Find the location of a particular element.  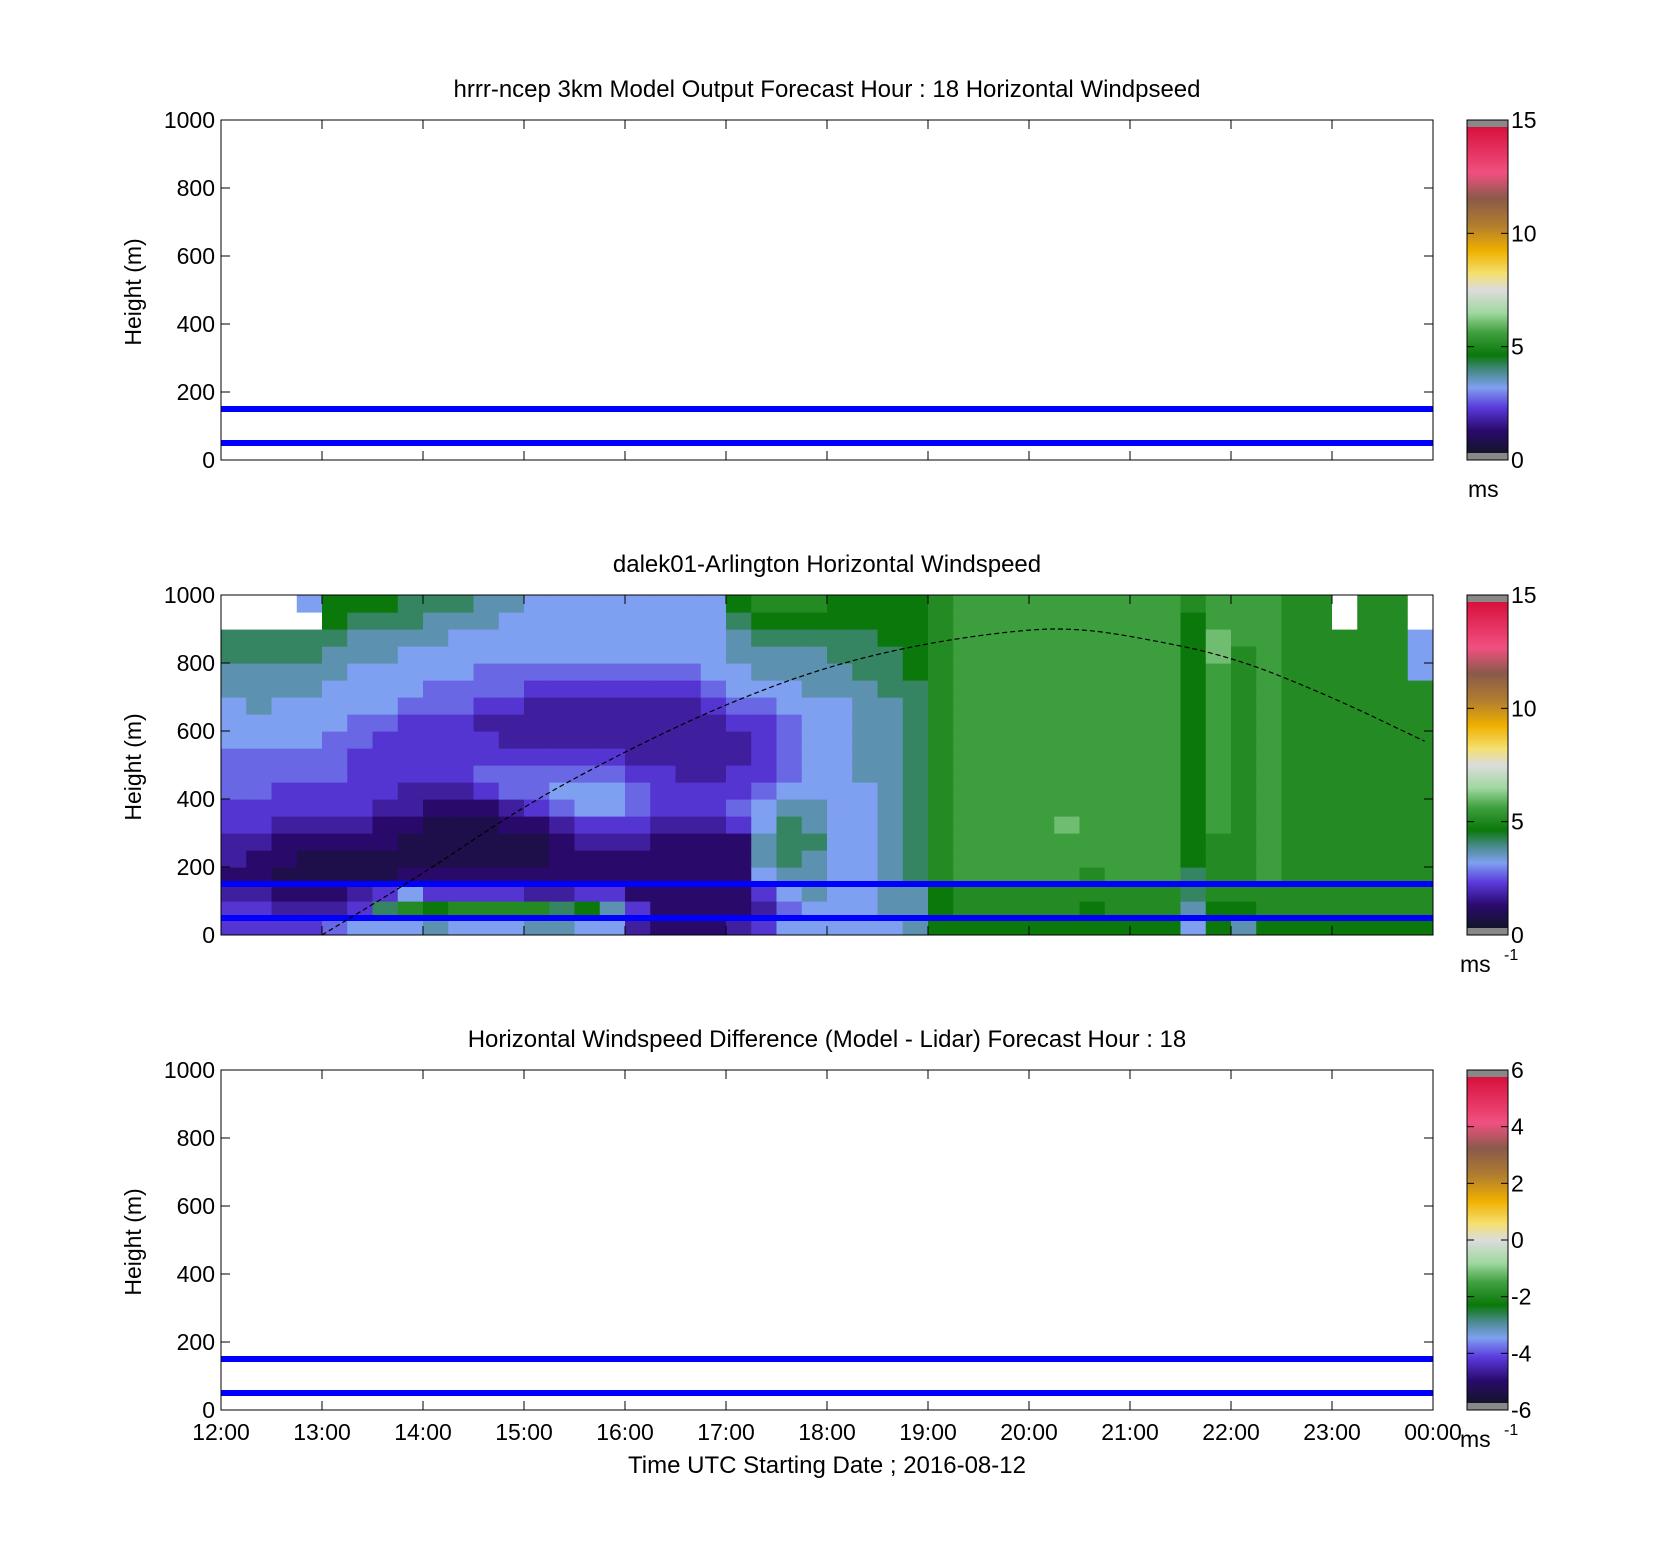

colorbar-tick-label: 0 is located at coordinates (1517, 460).